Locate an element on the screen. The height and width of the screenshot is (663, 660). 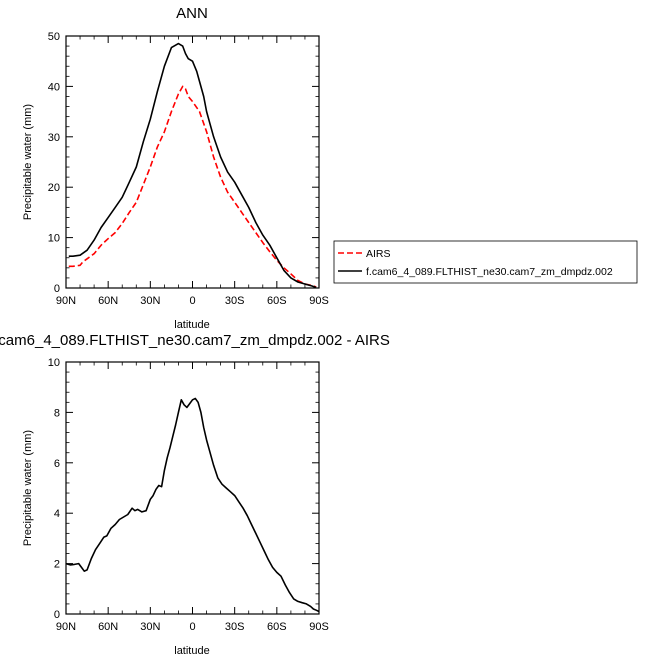
bot-x-tick-label: 90S is located at coordinates (319, 627).